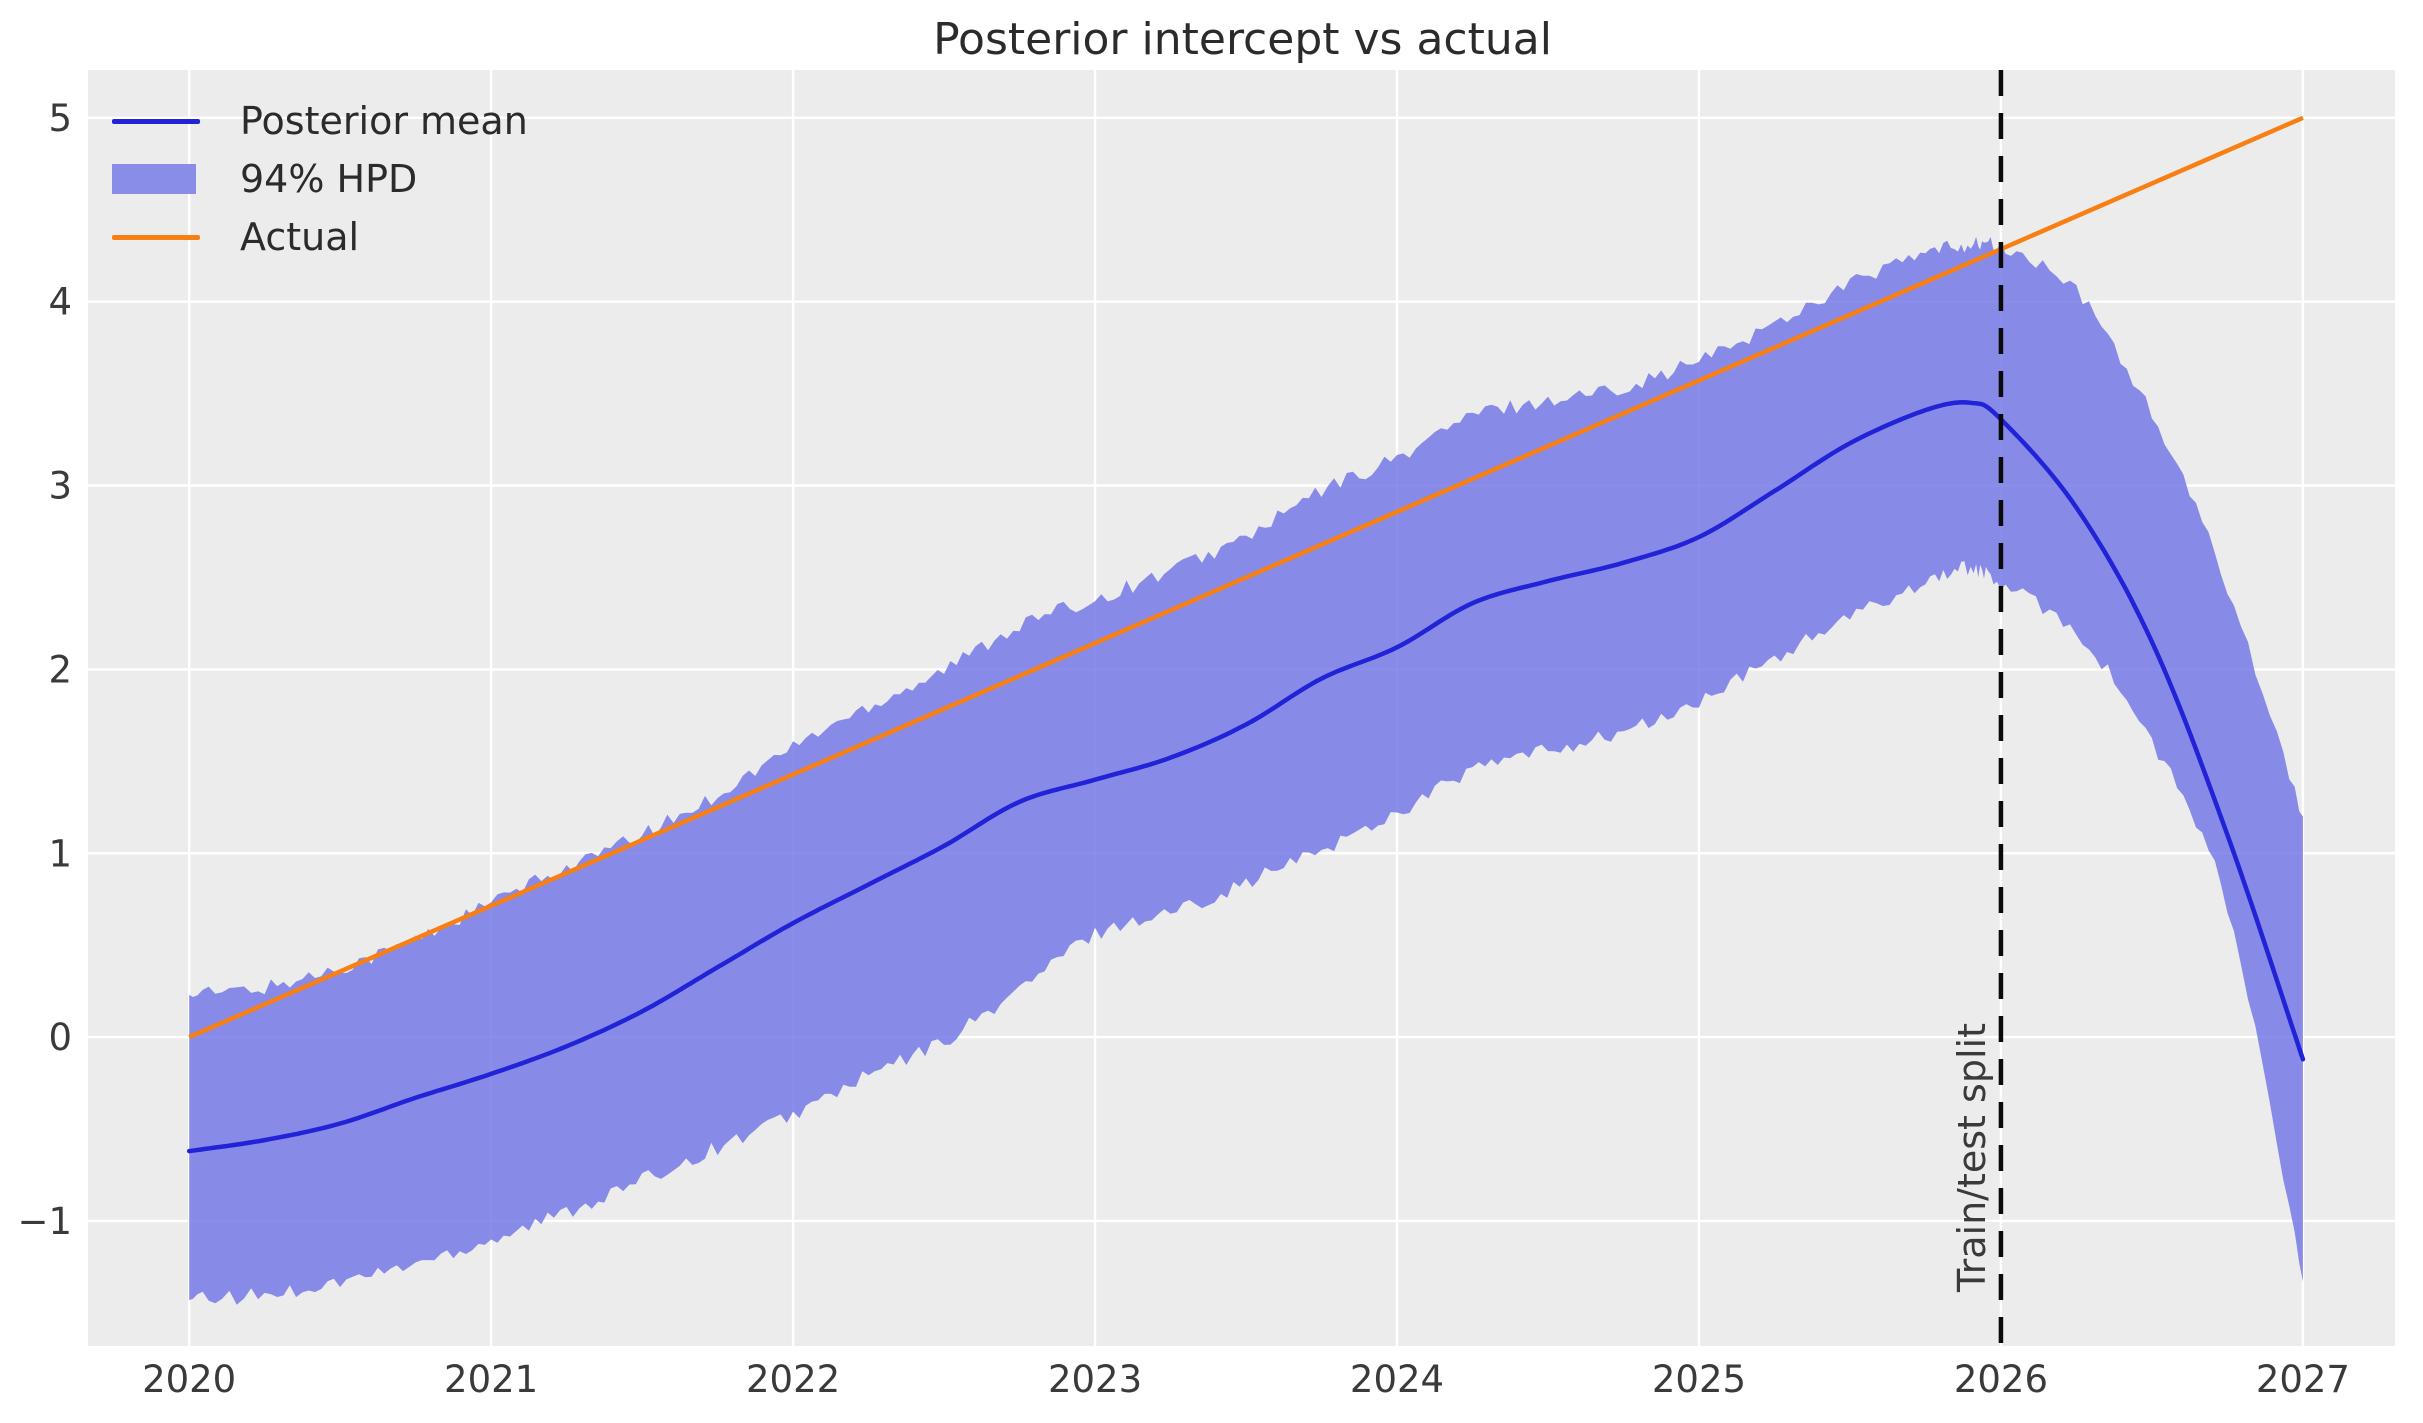  What do you see at coordinates (1242, 39) in the screenshot?
I see `chart-title: Posterior intercept vs actual` at bounding box center [1242, 39].